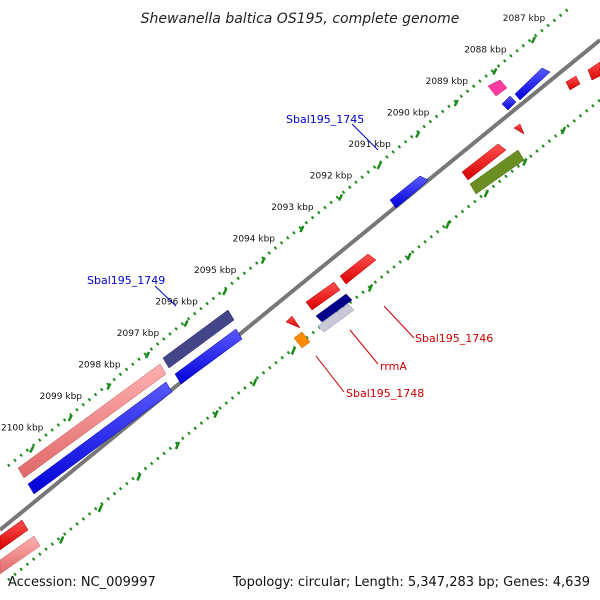 Image resolution: width=600 pixels, height=600 pixels. What do you see at coordinates (593, 71) in the screenshot?
I see `gene-red-edge` at bounding box center [593, 71].